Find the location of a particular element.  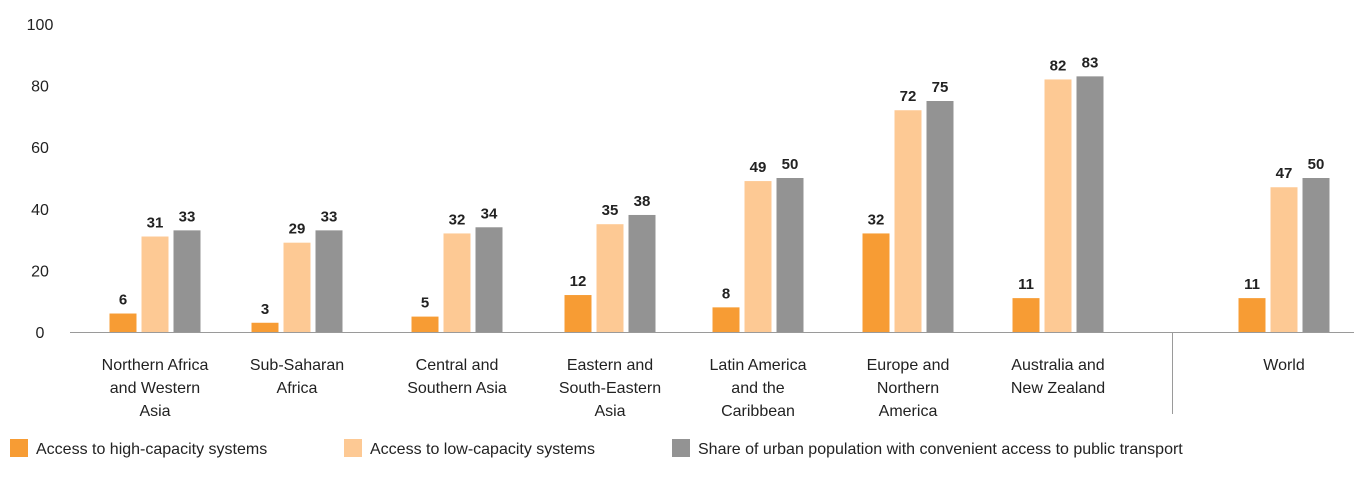

y-tick-label: 100 is located at coordinates (40, 25).